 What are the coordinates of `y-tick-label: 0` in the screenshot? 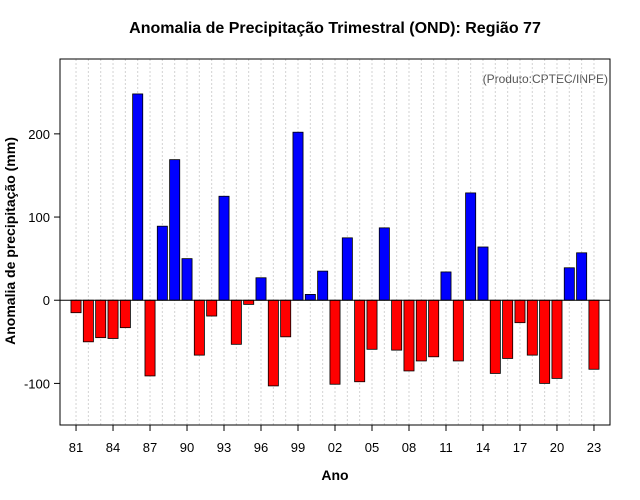 It's located at (46, 300).